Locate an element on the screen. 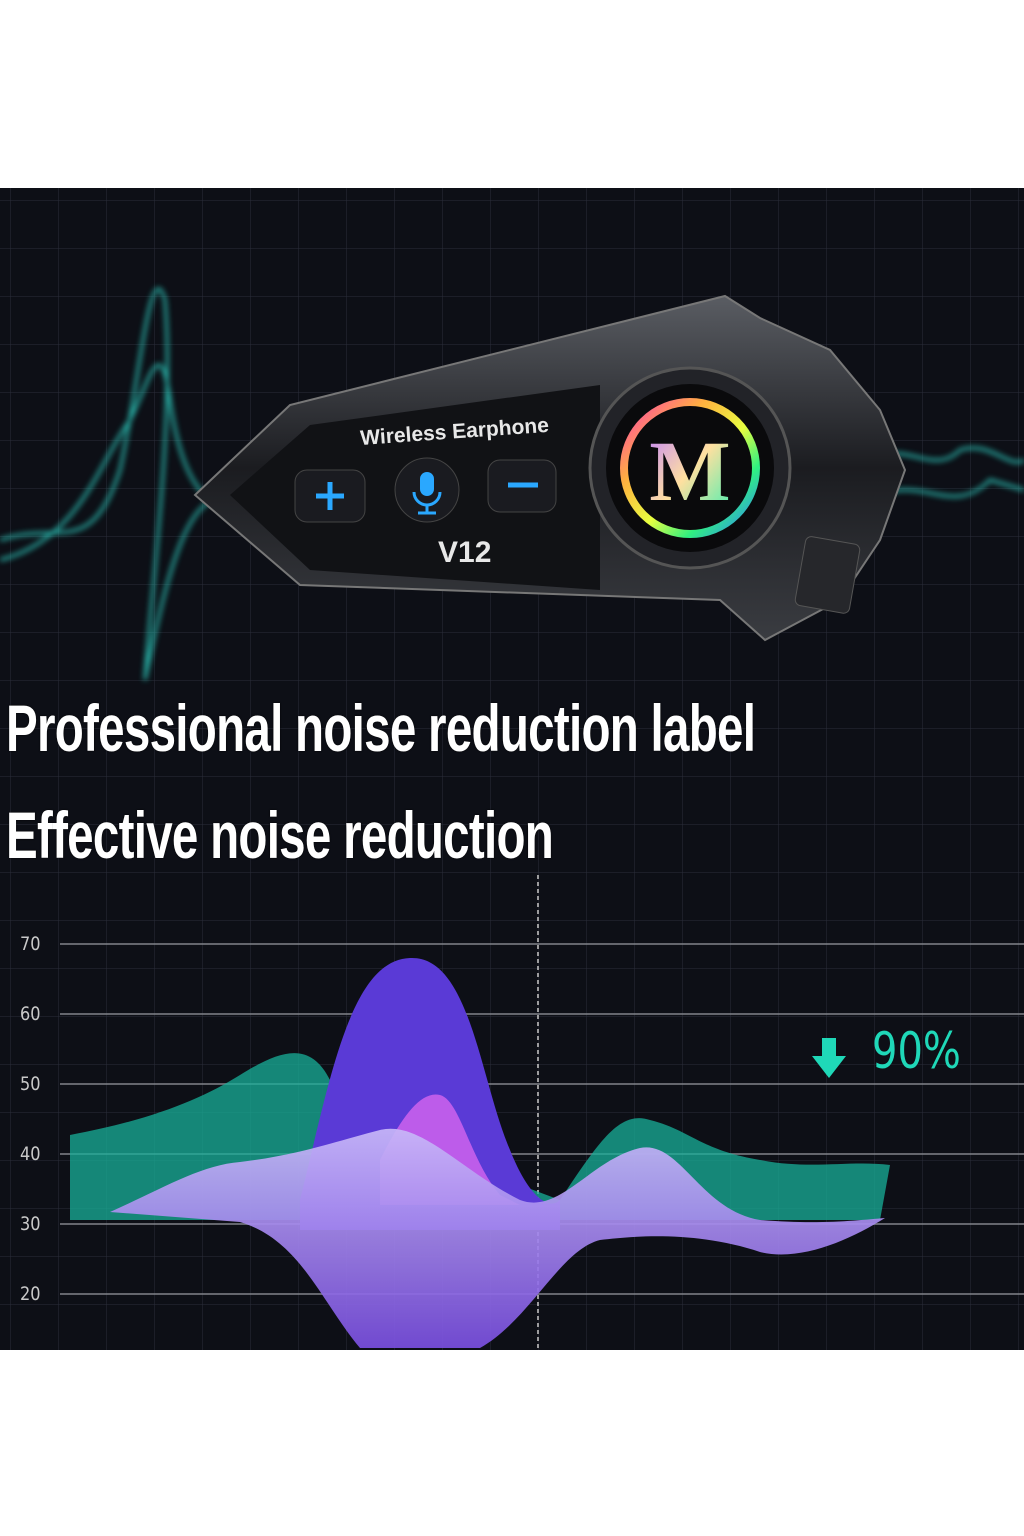  y-tick: 30 is located at coordinates (30, 1224).